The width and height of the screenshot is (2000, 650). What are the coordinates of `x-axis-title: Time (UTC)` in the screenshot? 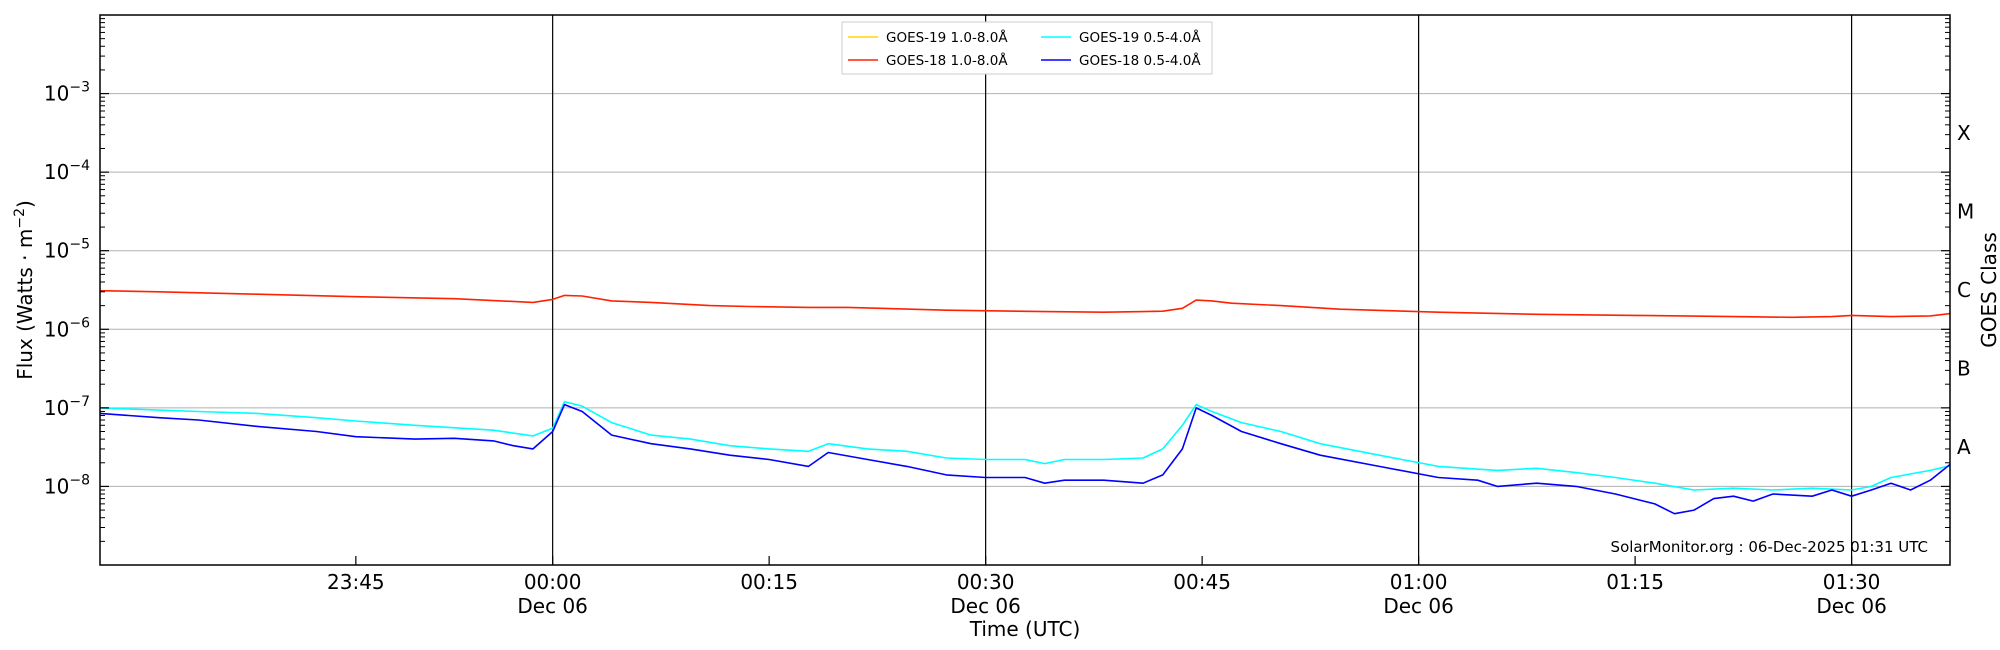 It's located at (1025, 629).